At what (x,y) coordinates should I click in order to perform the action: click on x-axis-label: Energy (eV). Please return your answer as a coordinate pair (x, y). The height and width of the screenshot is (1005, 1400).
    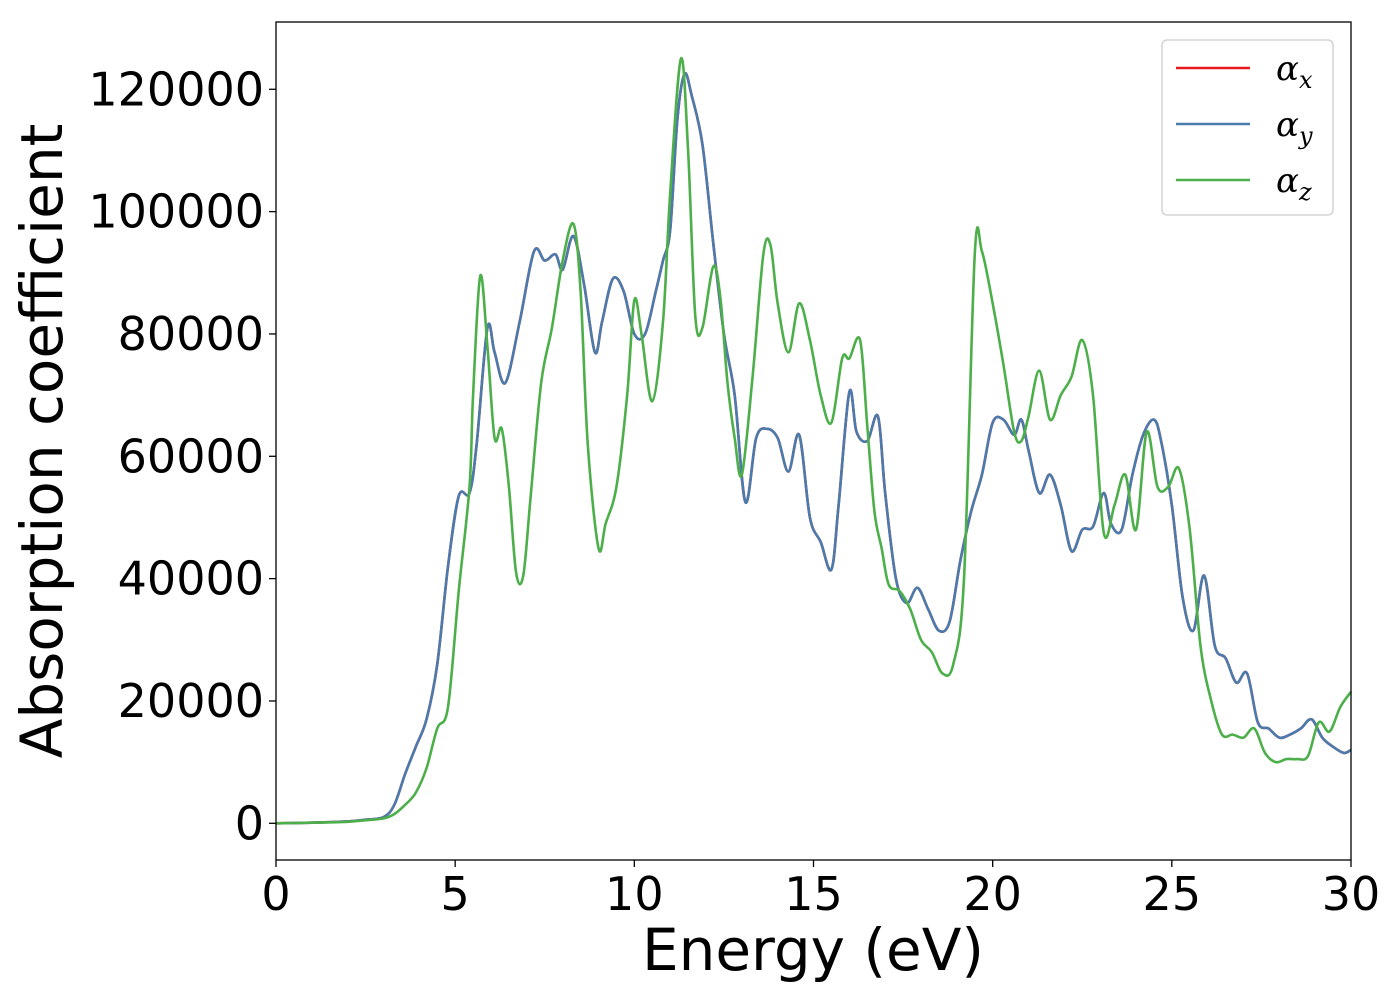
    Looking at the image, I should click on (813, 950).